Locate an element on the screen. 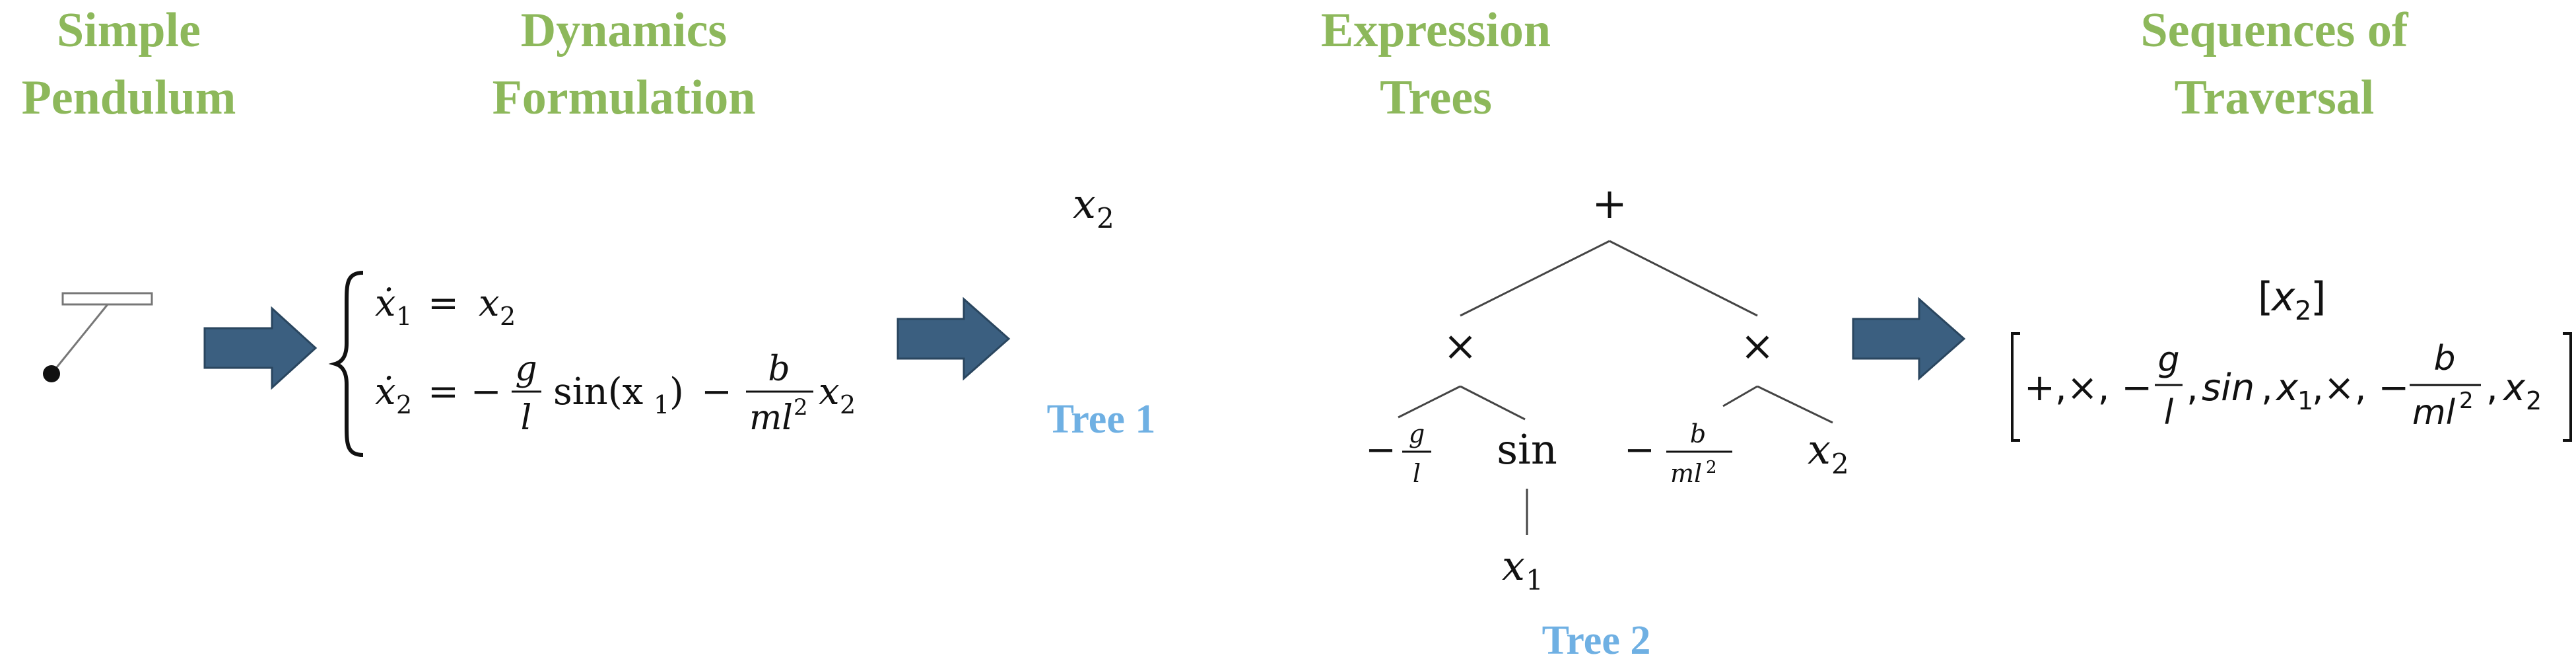 This screenshot has height=665, width=2576. pendulum-icon is located at coordinates (98, 337).